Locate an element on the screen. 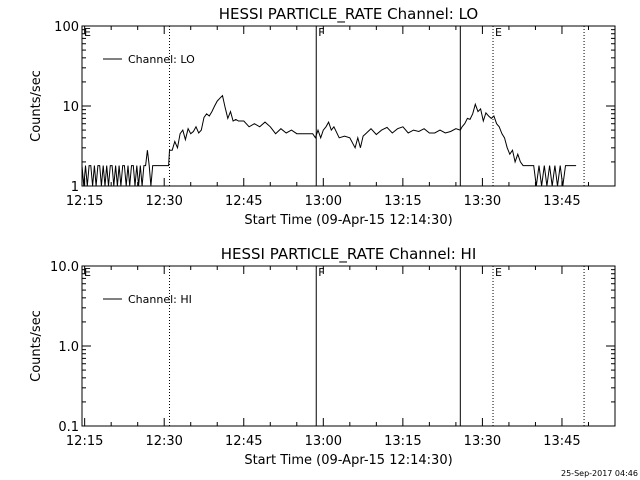 The image size is (640, 480). y-tick-label: 10.0 is located at coordinates (64, 267).